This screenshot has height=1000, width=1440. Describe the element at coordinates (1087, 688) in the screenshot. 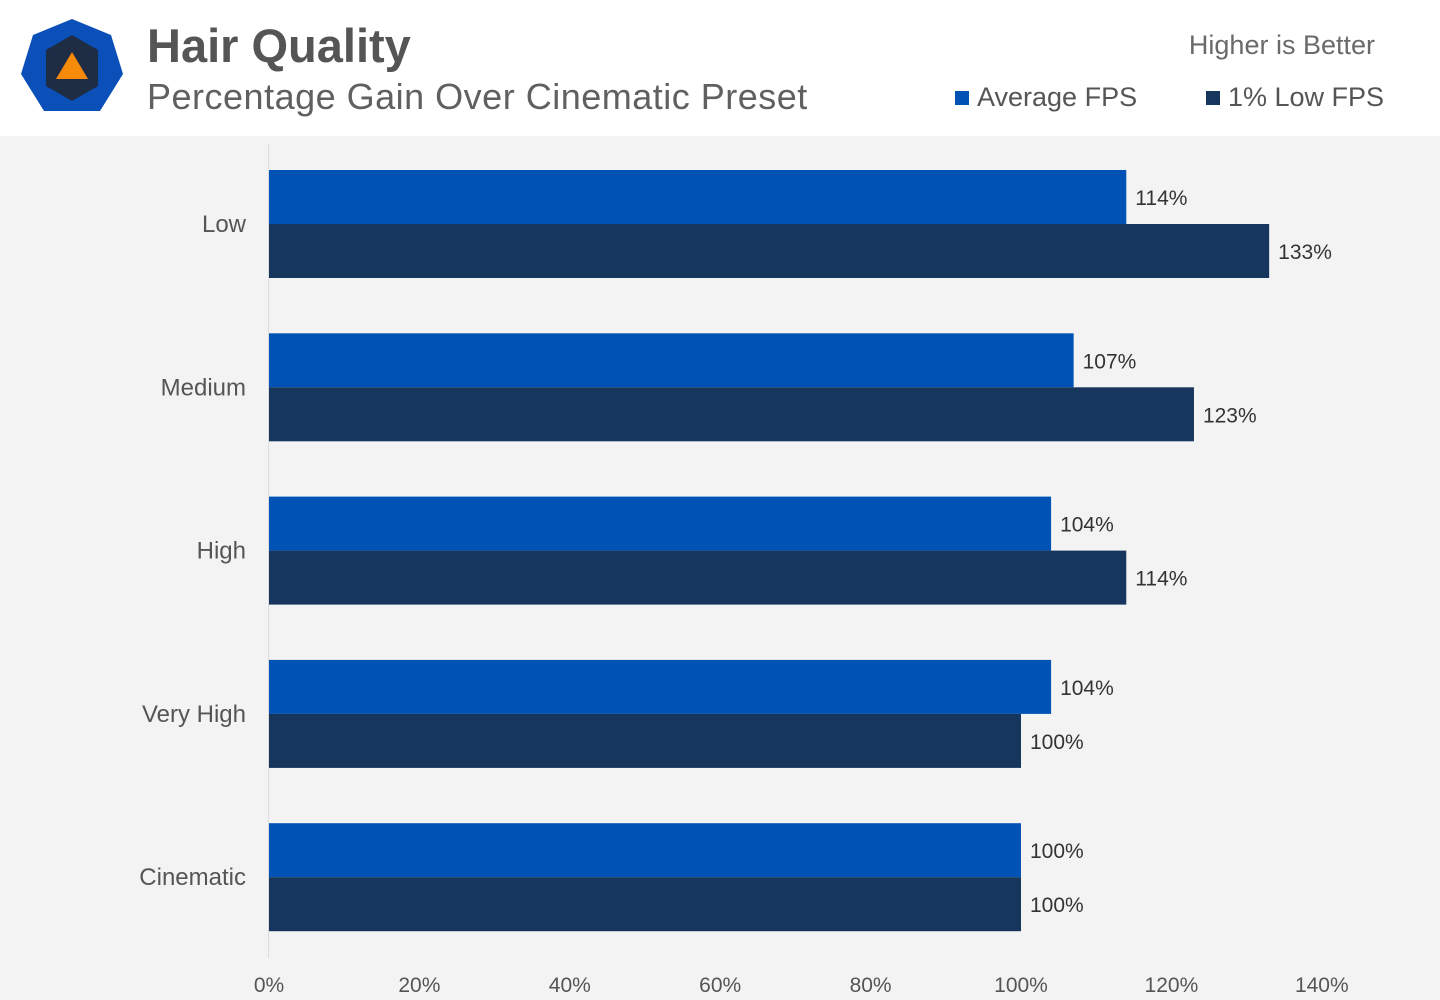

I see `data-label-0-3: 104%` at that location.